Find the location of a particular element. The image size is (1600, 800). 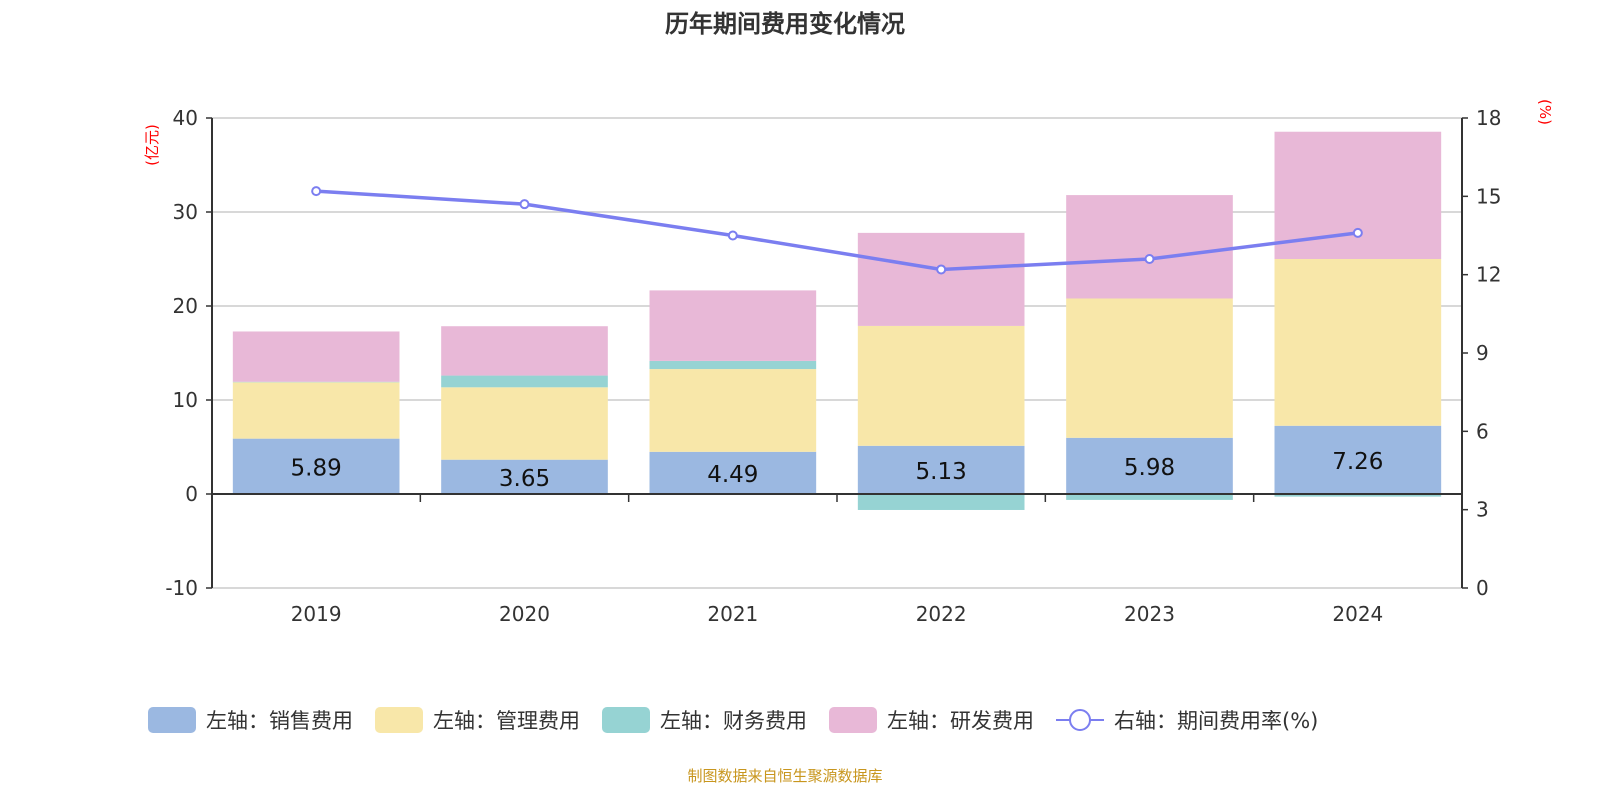

x-tick-label: 2023 is located at coordinates (1149, 614).